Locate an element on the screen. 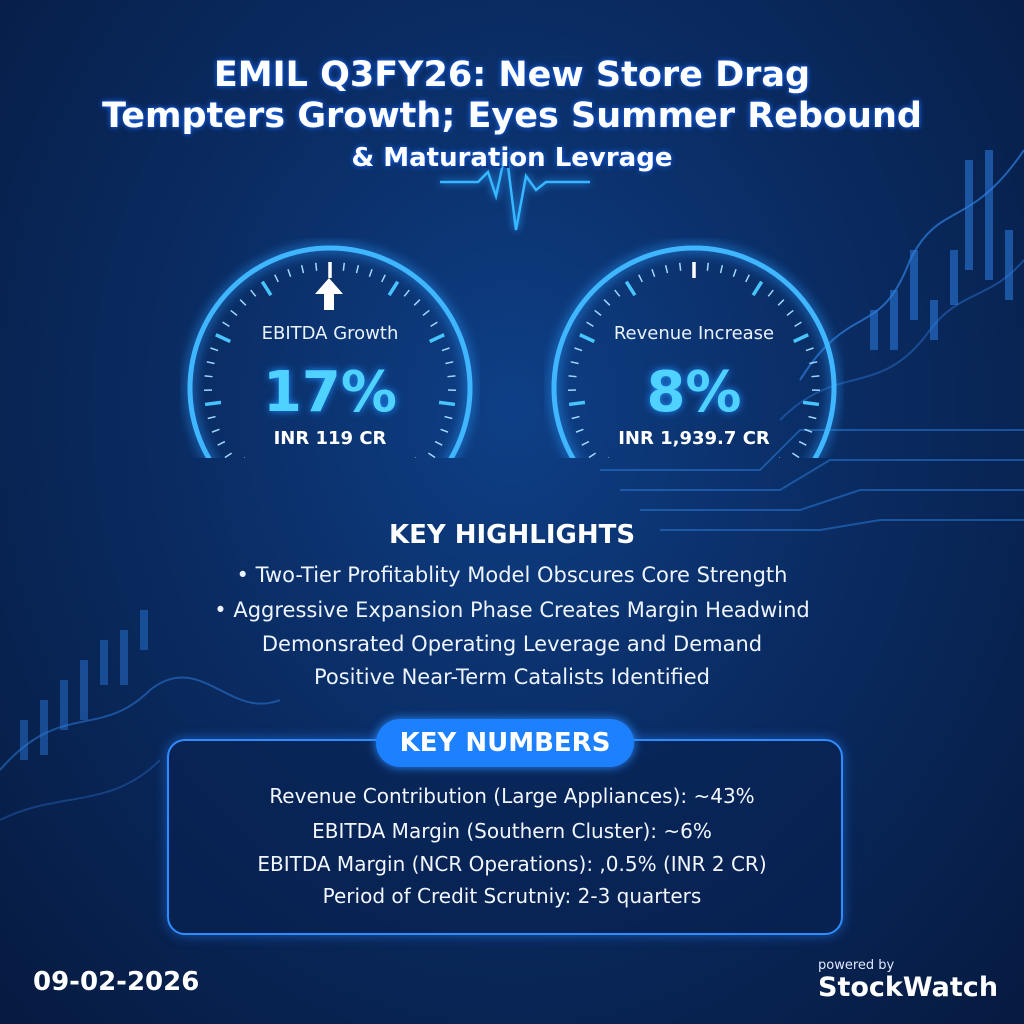 The width and height of the screenshot is (1024, 1024). key-number-item: EBITDA Margin (Southern Cluster): ~6% is located at coordinates (512, 831).